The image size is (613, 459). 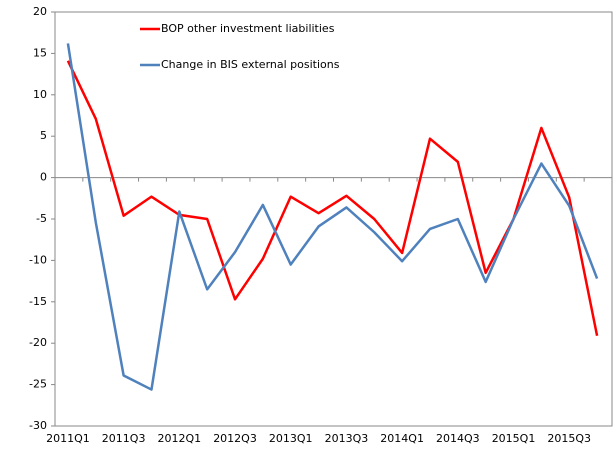 What do you see at coordinates (68, 438) in the screenshot?
I see `x-tick-label: 2011Q1` at bounding box center [68, 438].